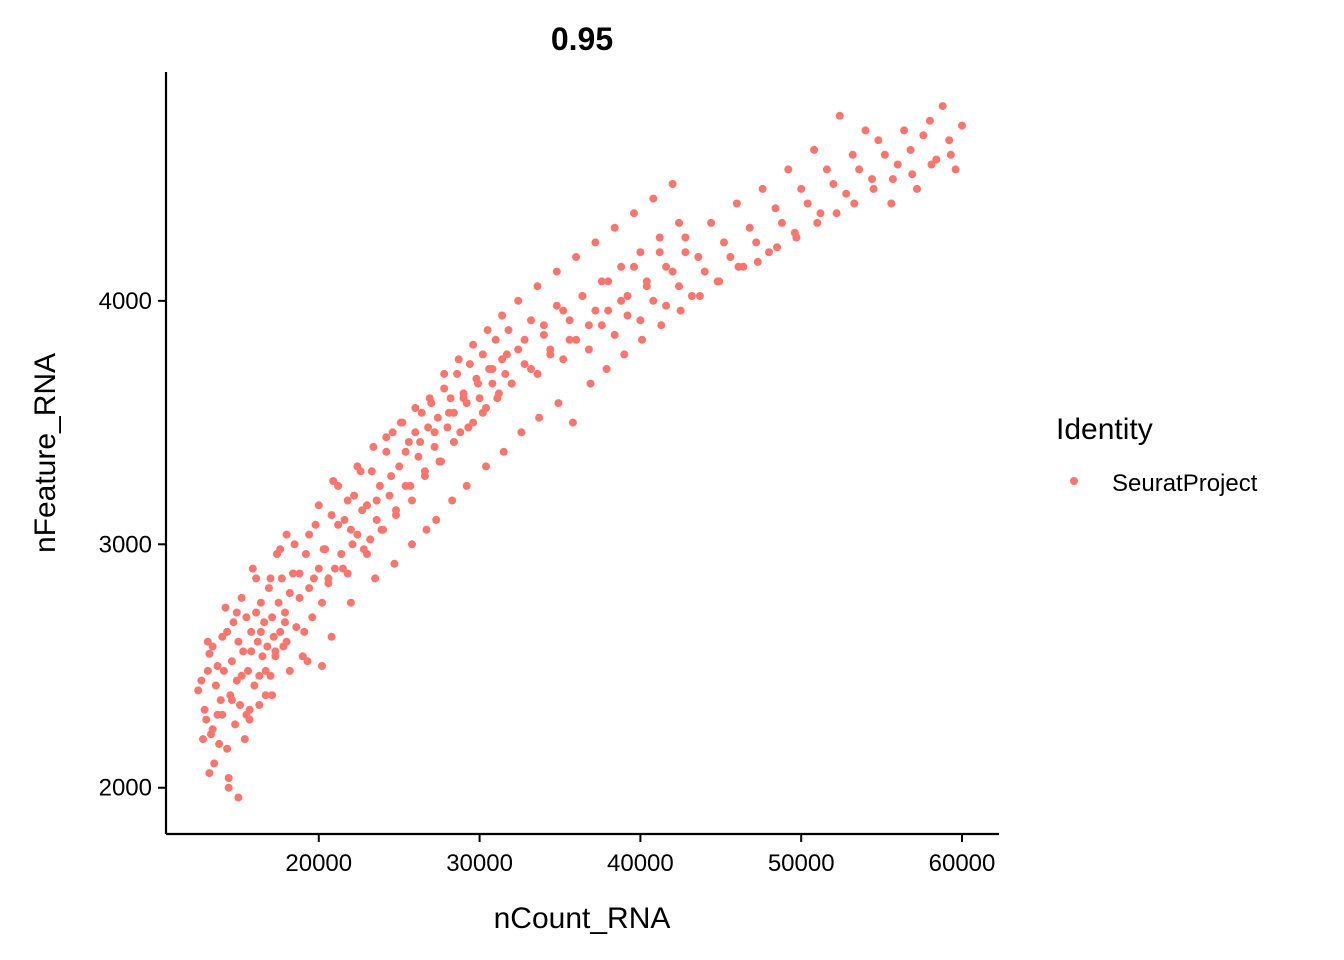 This screenshot has width=1344, height=960. Describe the element at coordinates (582, 918) in the screenshot. I see `x-axis-title: nCount_RNA` at that location.